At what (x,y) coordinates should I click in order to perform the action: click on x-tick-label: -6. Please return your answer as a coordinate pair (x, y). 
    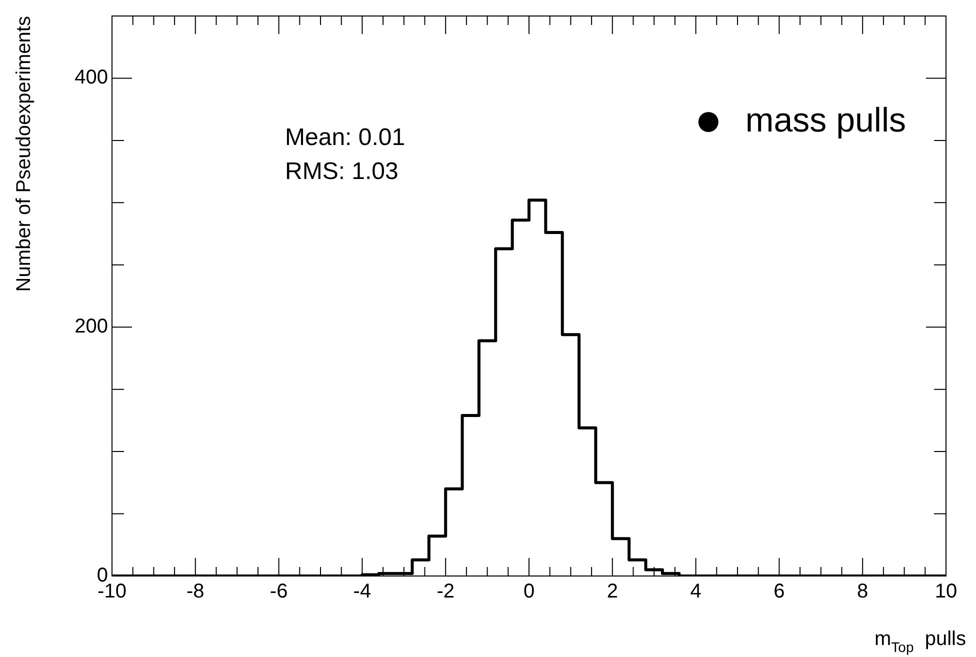
    Looking at the image, I should click on (279, 591).